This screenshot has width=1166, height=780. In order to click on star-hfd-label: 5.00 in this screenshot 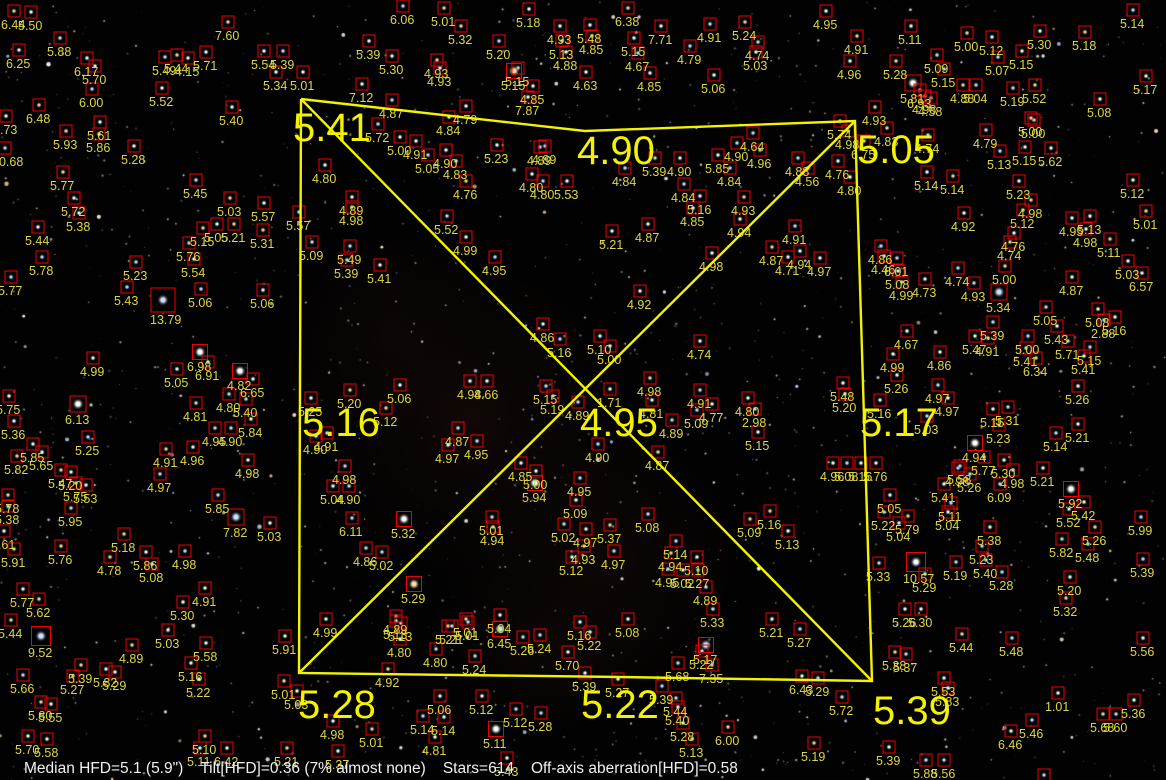, I will do `click(966, 46)`.